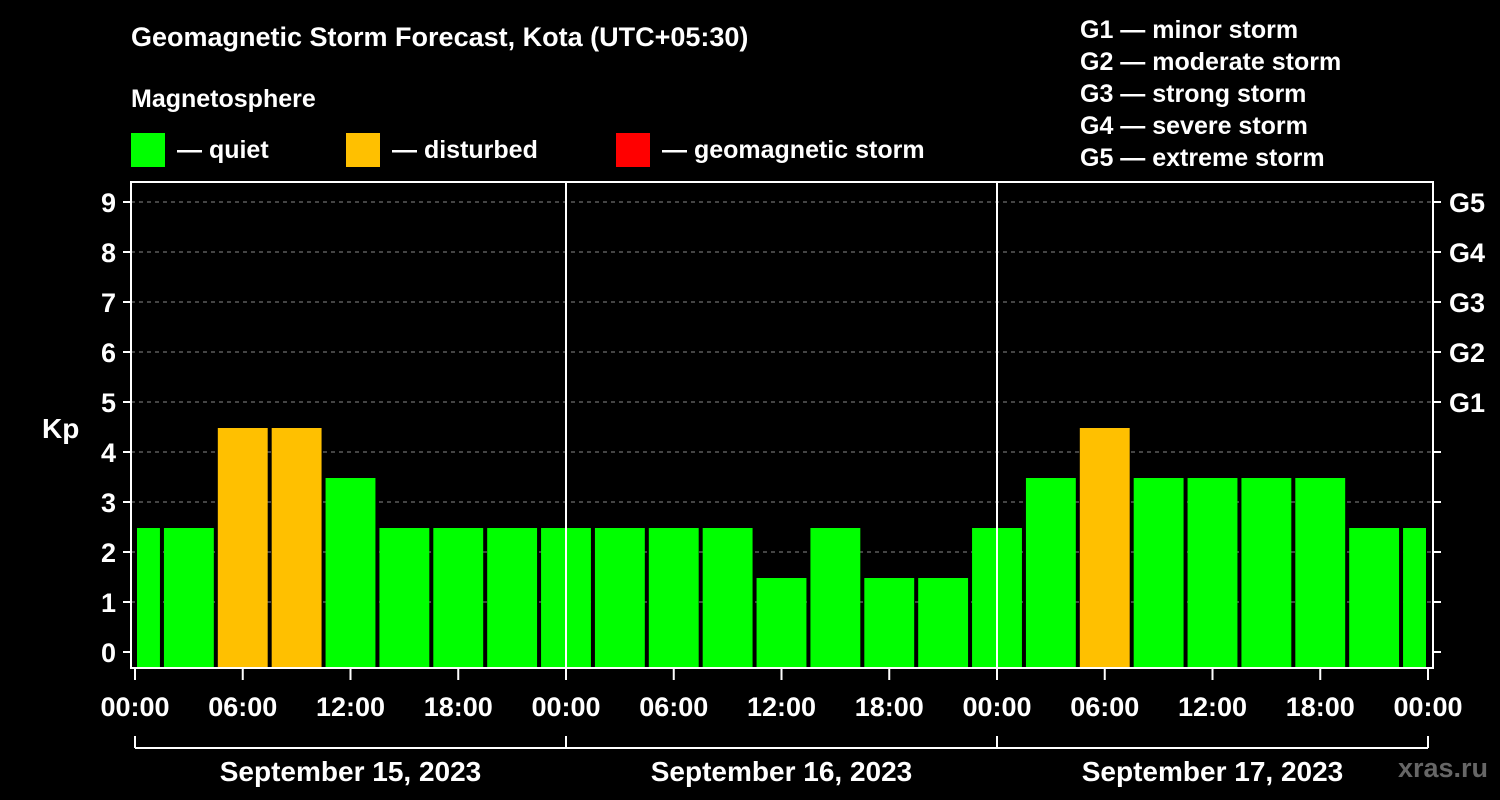 The height and width of the screenshot is (800, 1500). Describe the element at coordinates (108, 603) in the screenshot. I see `y-tick-label: 1` at that location.